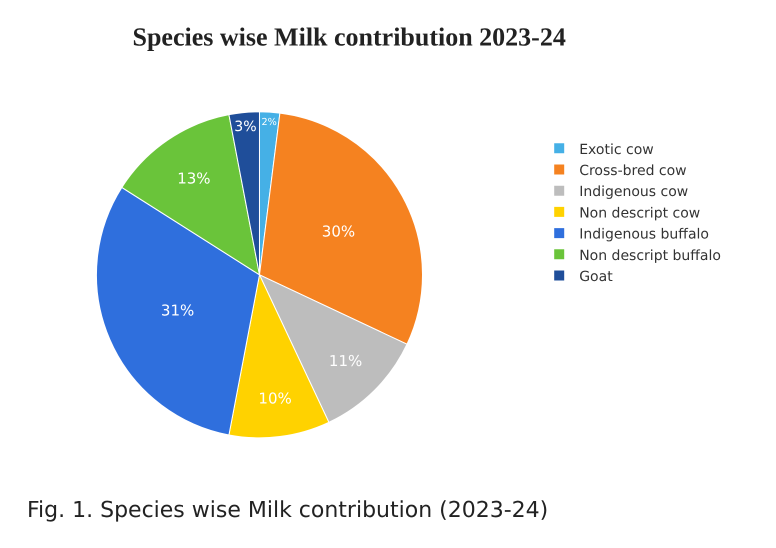 The height and width of the screenshot is (548, 776). Describe the element at coordinates (245, 127) in the screenshot. I see `data-label: 3%` at that location.